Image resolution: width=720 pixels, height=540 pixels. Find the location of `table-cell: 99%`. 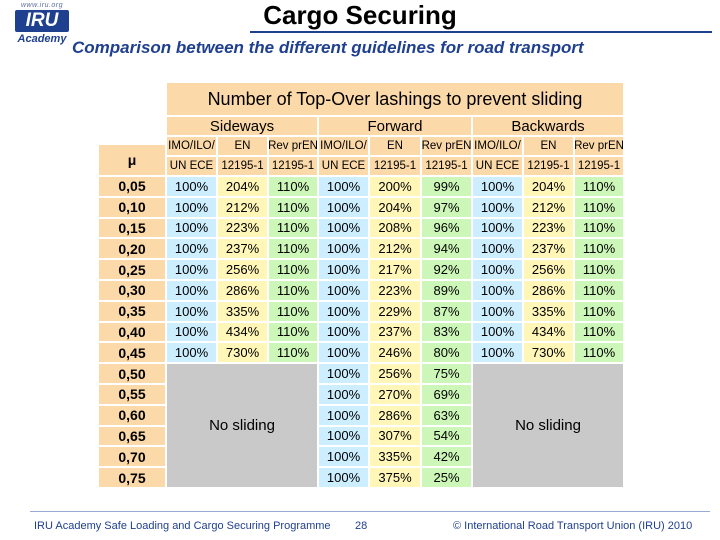

table-cell: 99% is located at coordinates (446, 186).